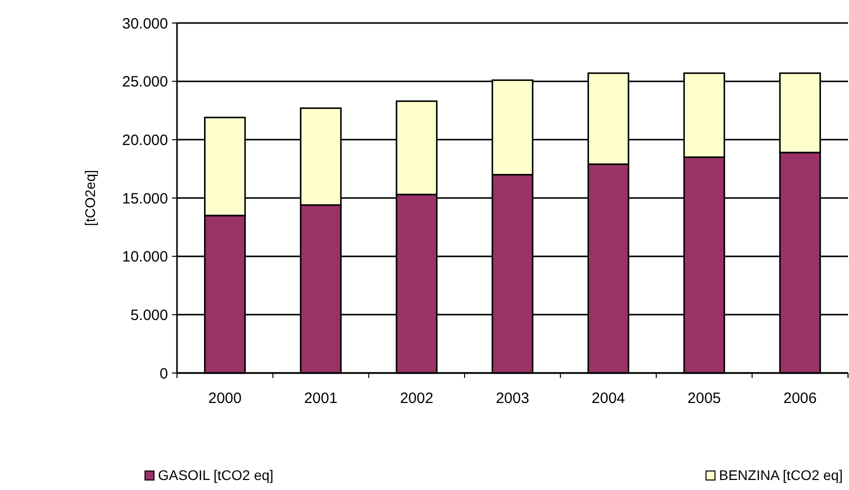  I want to click on y-tick-label: 15.000, so click(145, 199).